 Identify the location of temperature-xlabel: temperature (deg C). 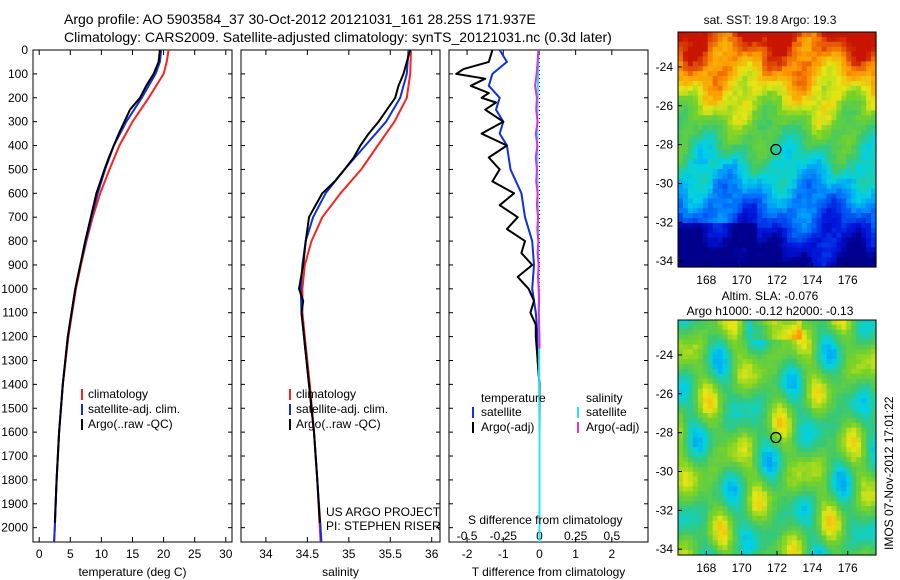
(132, 572).